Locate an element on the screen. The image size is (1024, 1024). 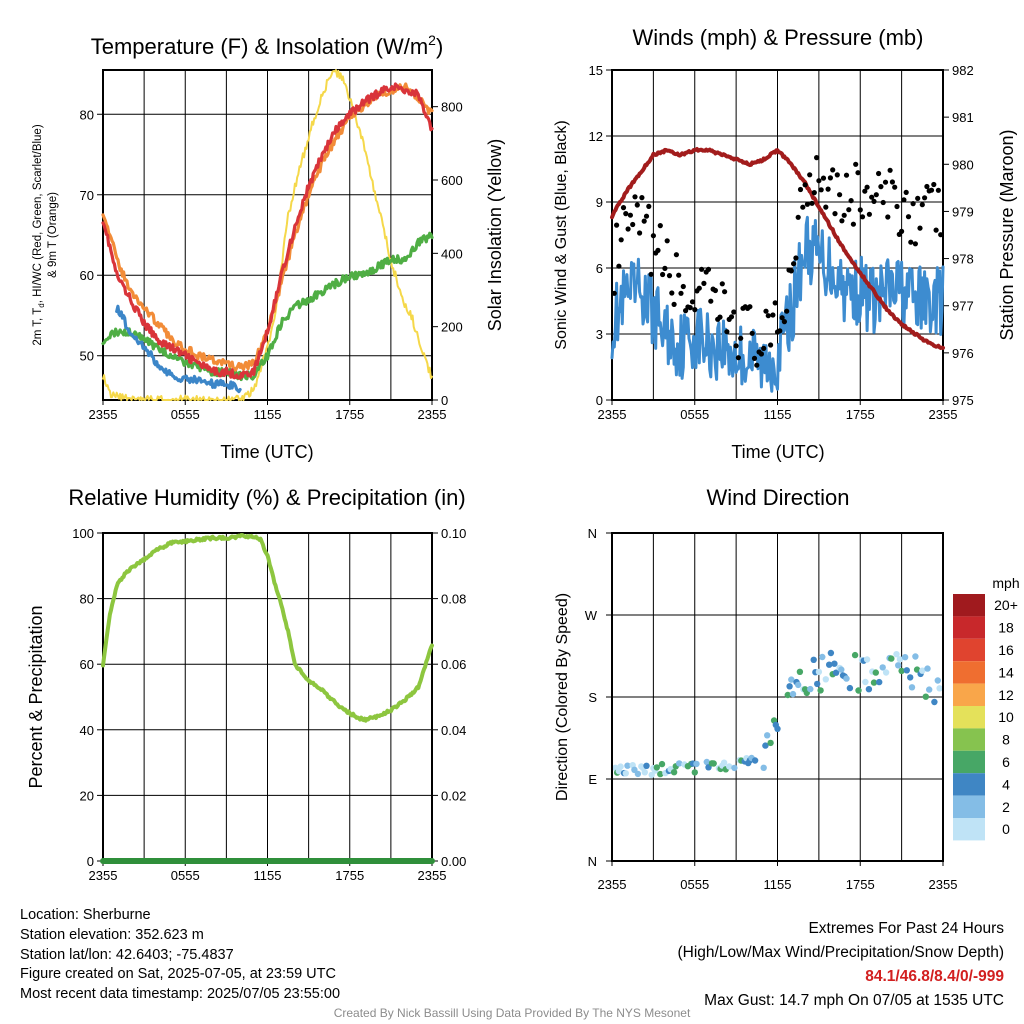
y-axis-label-4: Direction (Colored By Speed) is located at coordinates (562, 697).